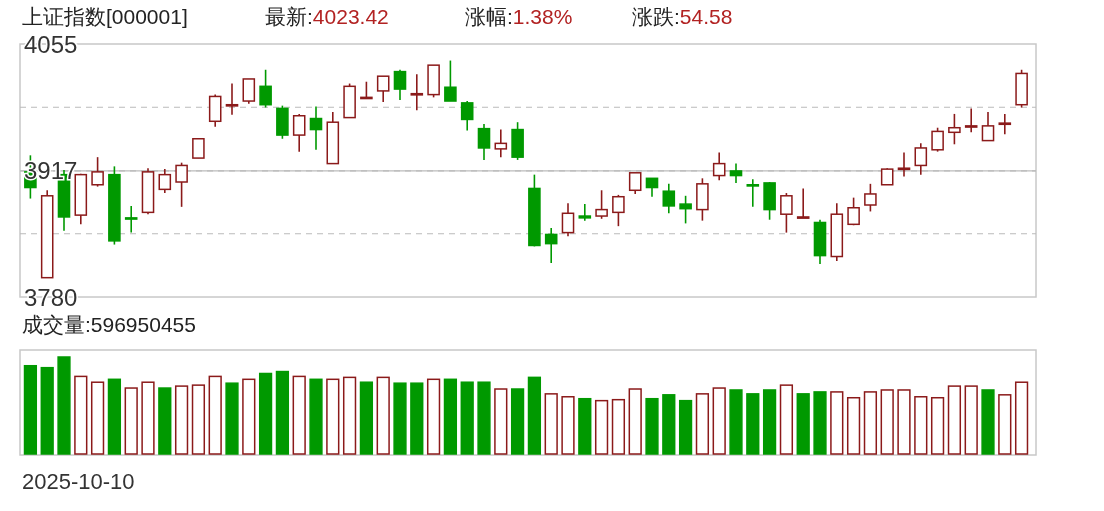 Image resolution: width=1104 pixels, height=511 pixels. What do you see at coordinates (51, 44) in the screenshot?
I see `y-tick-label: 4055` at bounding box center [51, 44].